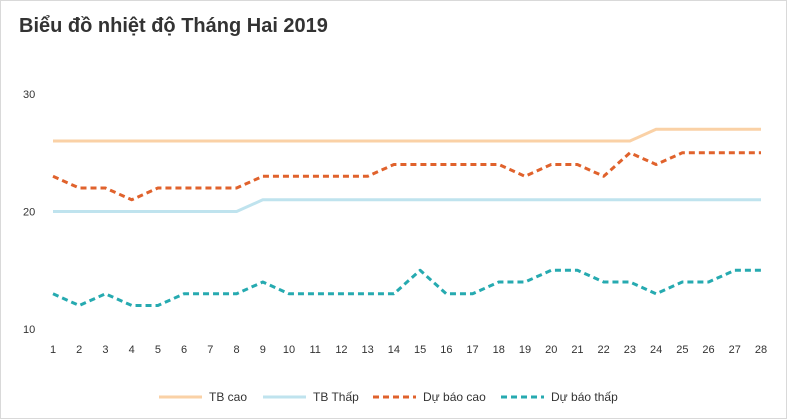 The image size is (787, 419). What do you see at coordinates (525, 350) in the screenshot?
I see `x-tick-label: 19` at bounding box center [525, 350].